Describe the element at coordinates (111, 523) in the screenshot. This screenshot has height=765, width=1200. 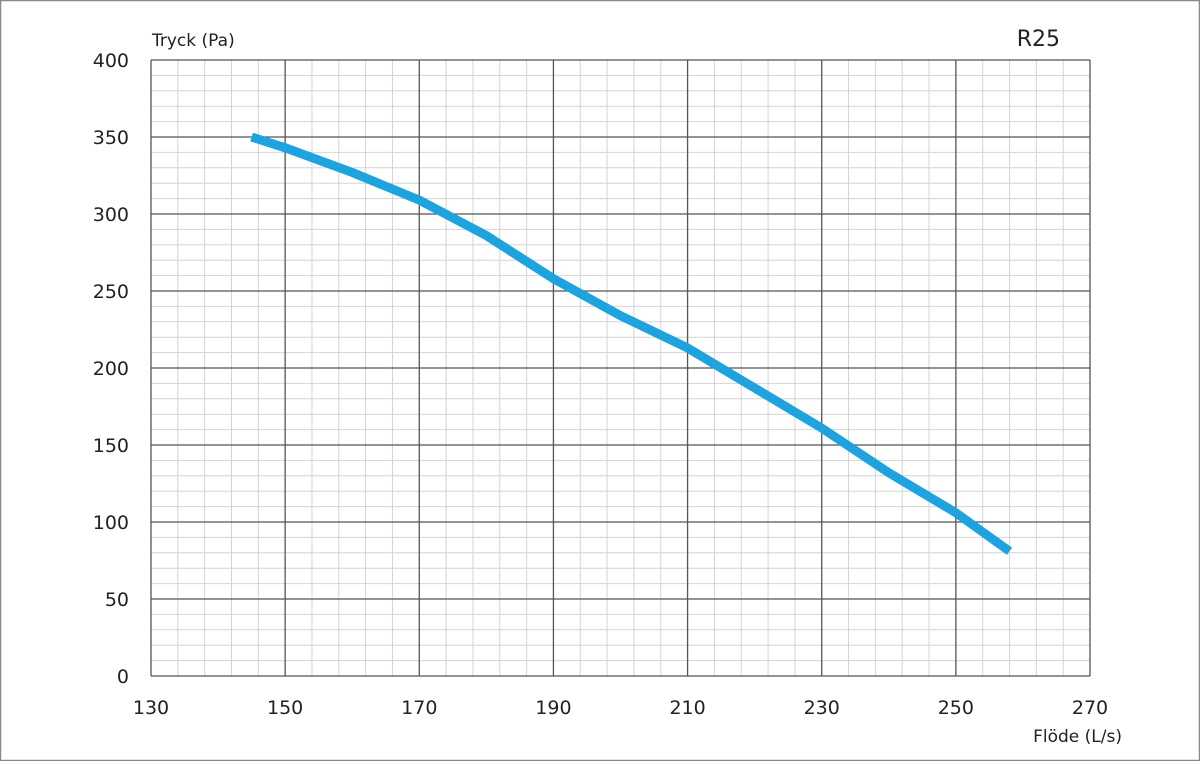
I see `y-tick-label: 100` at that location.